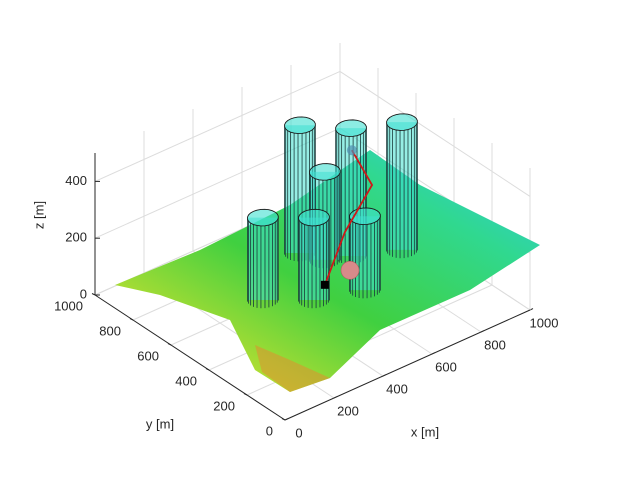 This screenshot has height=478, width=630. Describe the element at coordinates (350, 270) in the screenshot. I see `sphere` at that location.